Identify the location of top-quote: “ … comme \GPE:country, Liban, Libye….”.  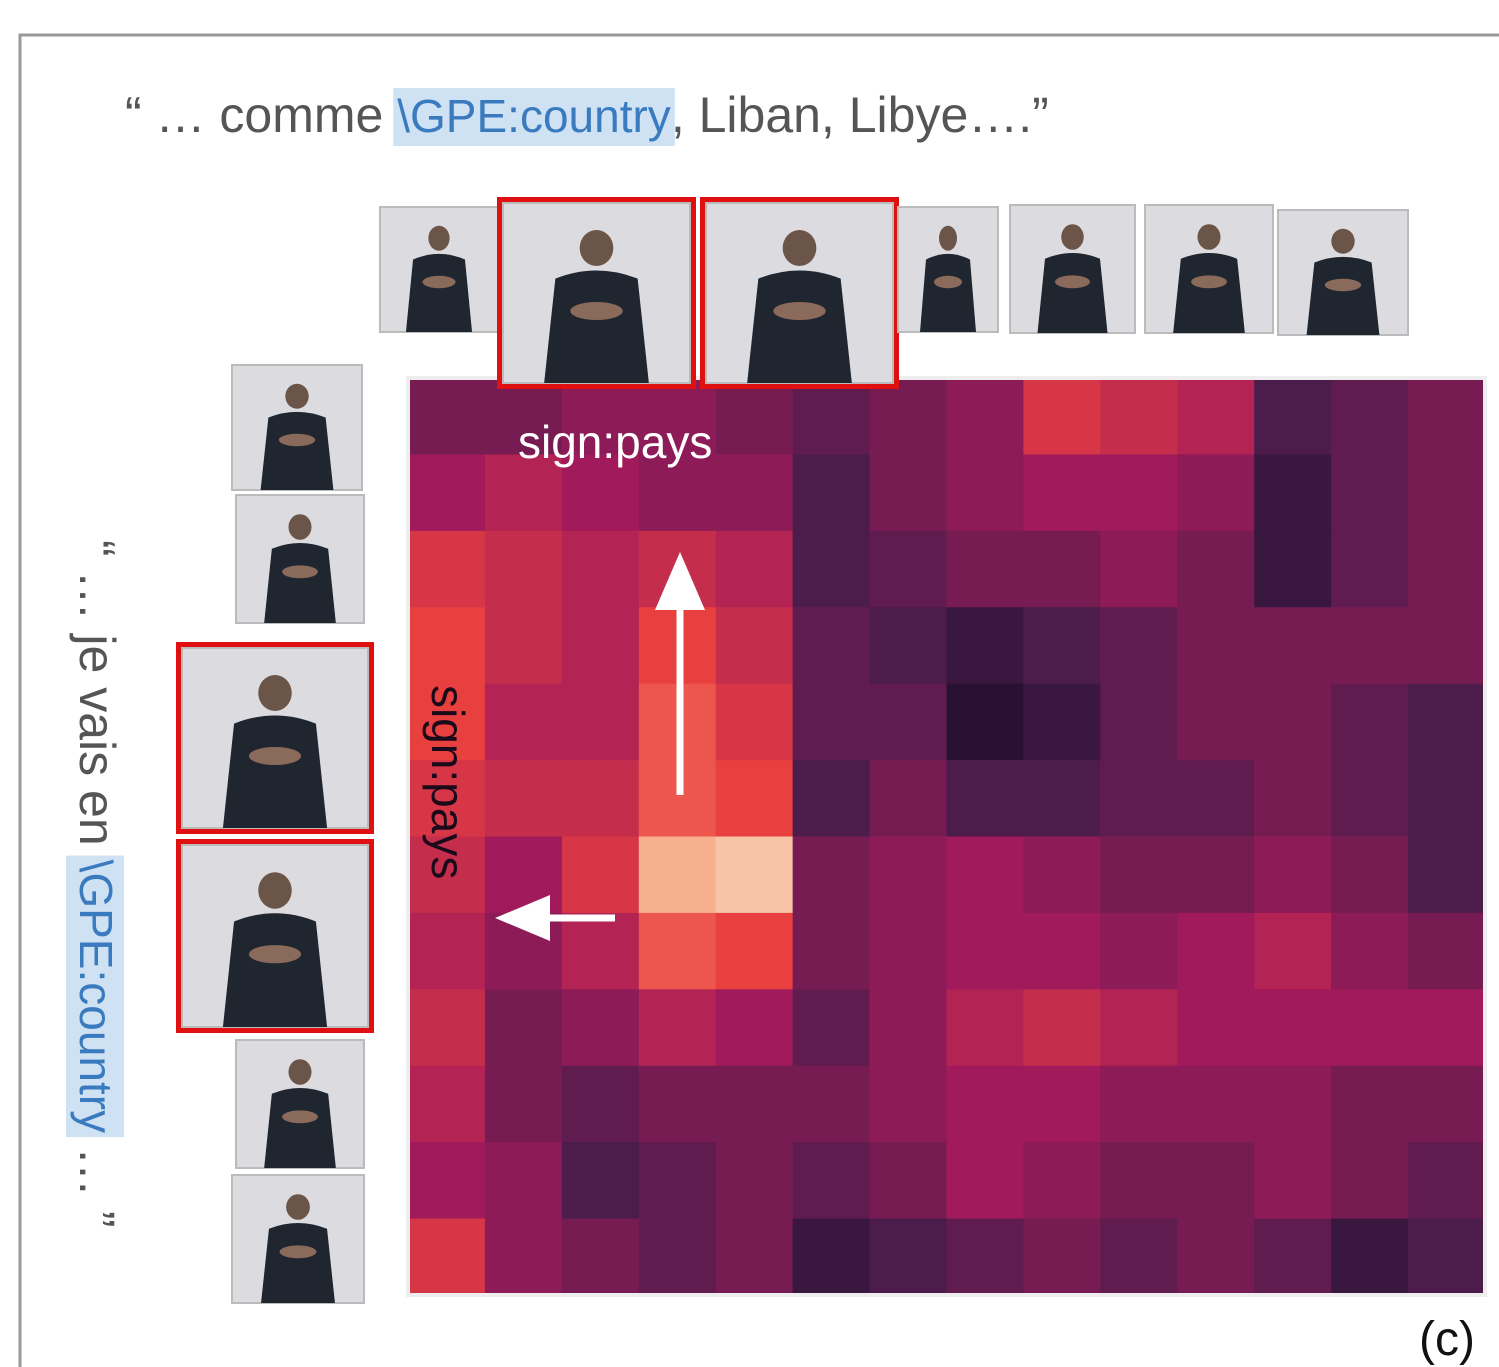
(587, 115).